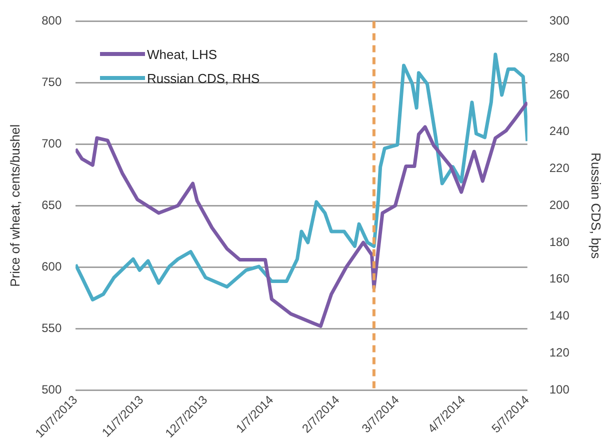 This screenshot has height=448, width=615. What do you see at coordinates (52, 205) in the screenshot?
I see `y-tick-label: 650` at bounding box center [52, 205].